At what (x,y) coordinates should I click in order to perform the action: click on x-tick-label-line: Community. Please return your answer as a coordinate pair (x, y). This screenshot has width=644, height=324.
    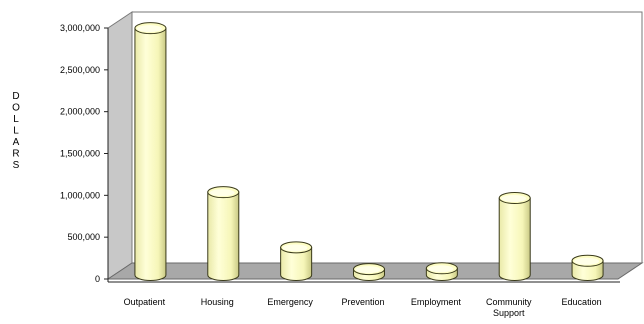
    Looking at the image, I should click on (509, 302).